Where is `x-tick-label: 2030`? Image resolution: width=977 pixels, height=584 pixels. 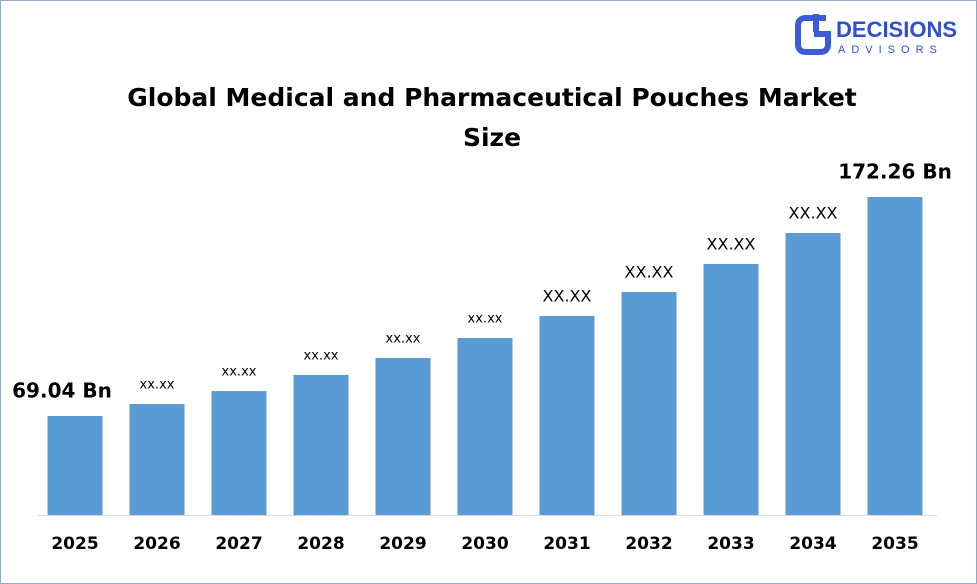 x-tick-label: 2030 is located at coordinates (484, 544).